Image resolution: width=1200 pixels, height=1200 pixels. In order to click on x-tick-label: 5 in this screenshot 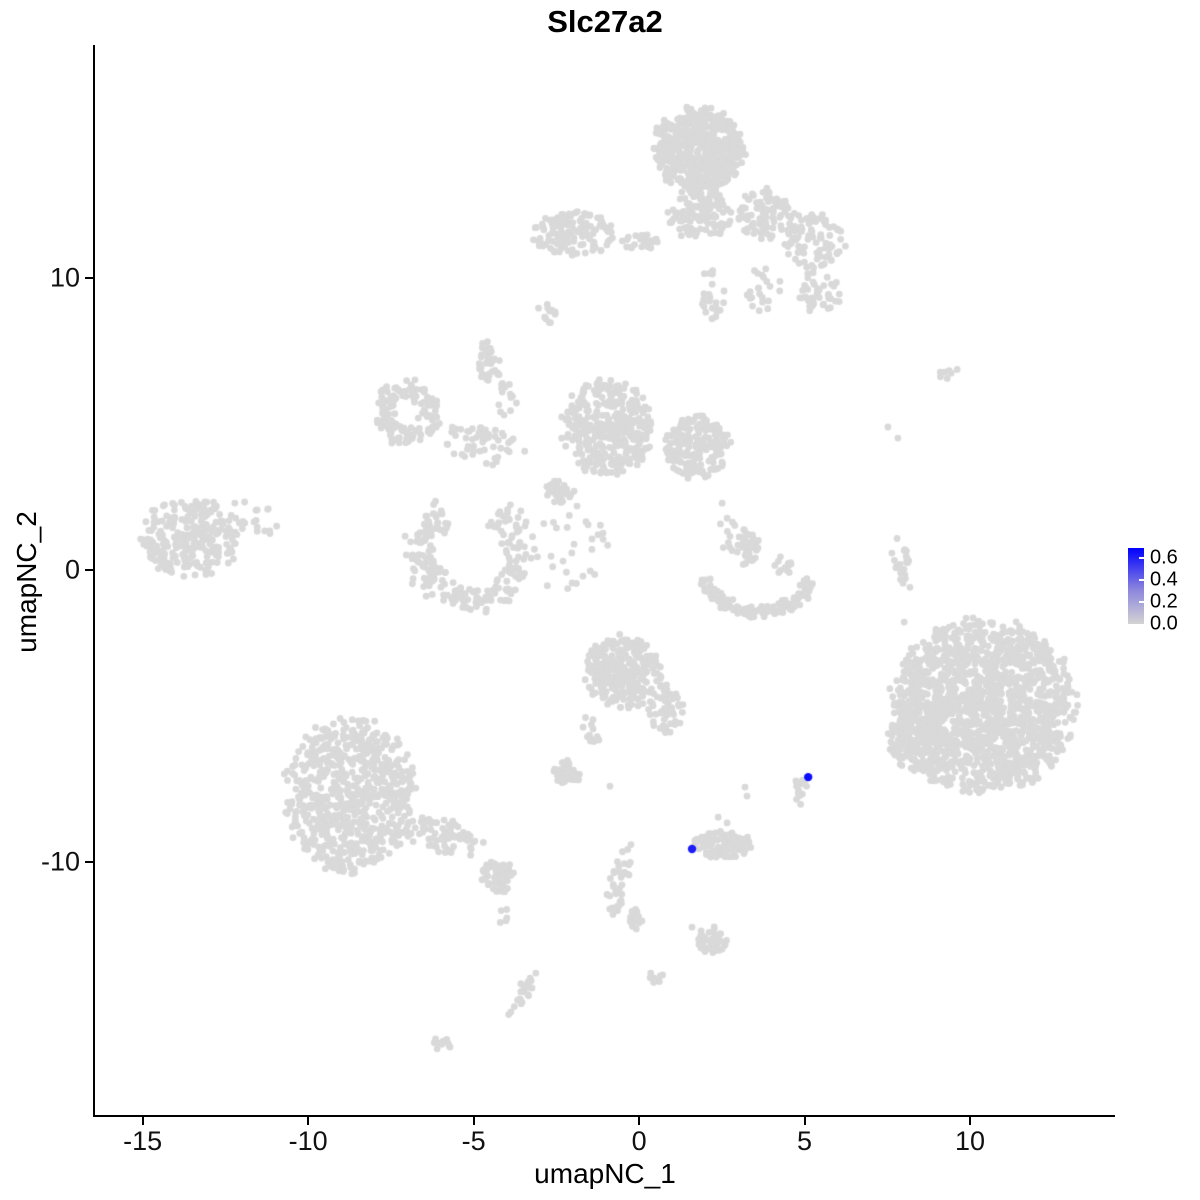, I will do `click(805, 1141)`.